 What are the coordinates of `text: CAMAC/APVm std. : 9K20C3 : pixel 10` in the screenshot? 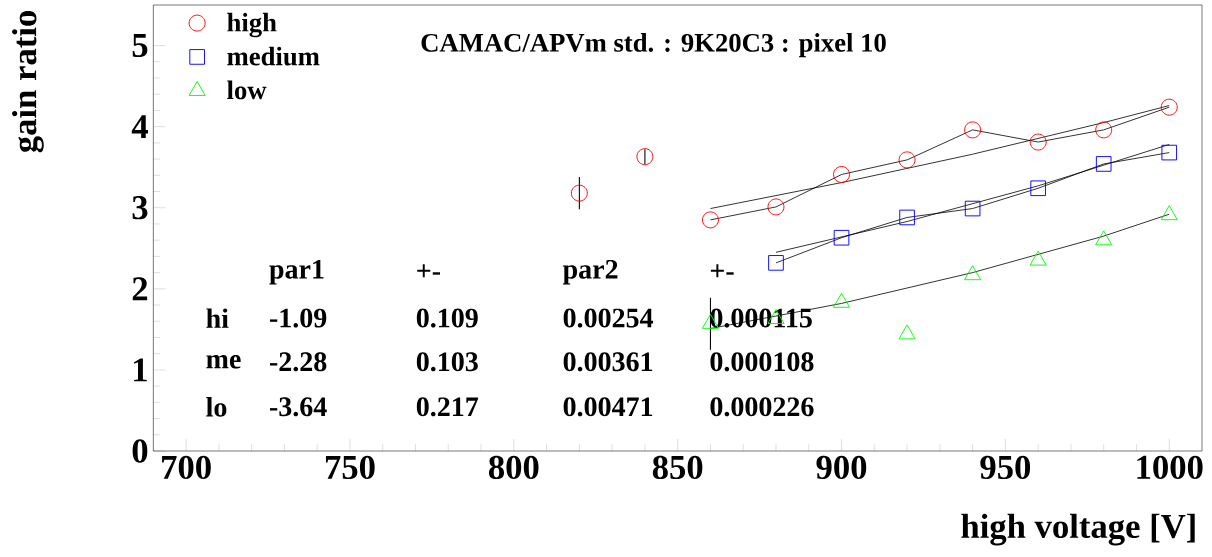 It's located at (653, 45).